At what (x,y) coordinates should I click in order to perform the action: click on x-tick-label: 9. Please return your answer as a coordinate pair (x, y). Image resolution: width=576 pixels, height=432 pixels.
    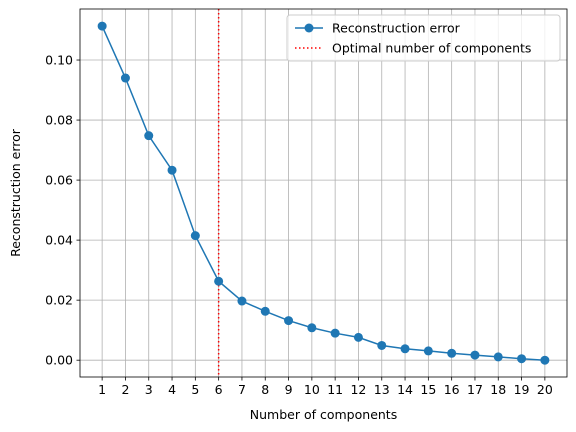
    Looking at the image, I should click on (289, 389).